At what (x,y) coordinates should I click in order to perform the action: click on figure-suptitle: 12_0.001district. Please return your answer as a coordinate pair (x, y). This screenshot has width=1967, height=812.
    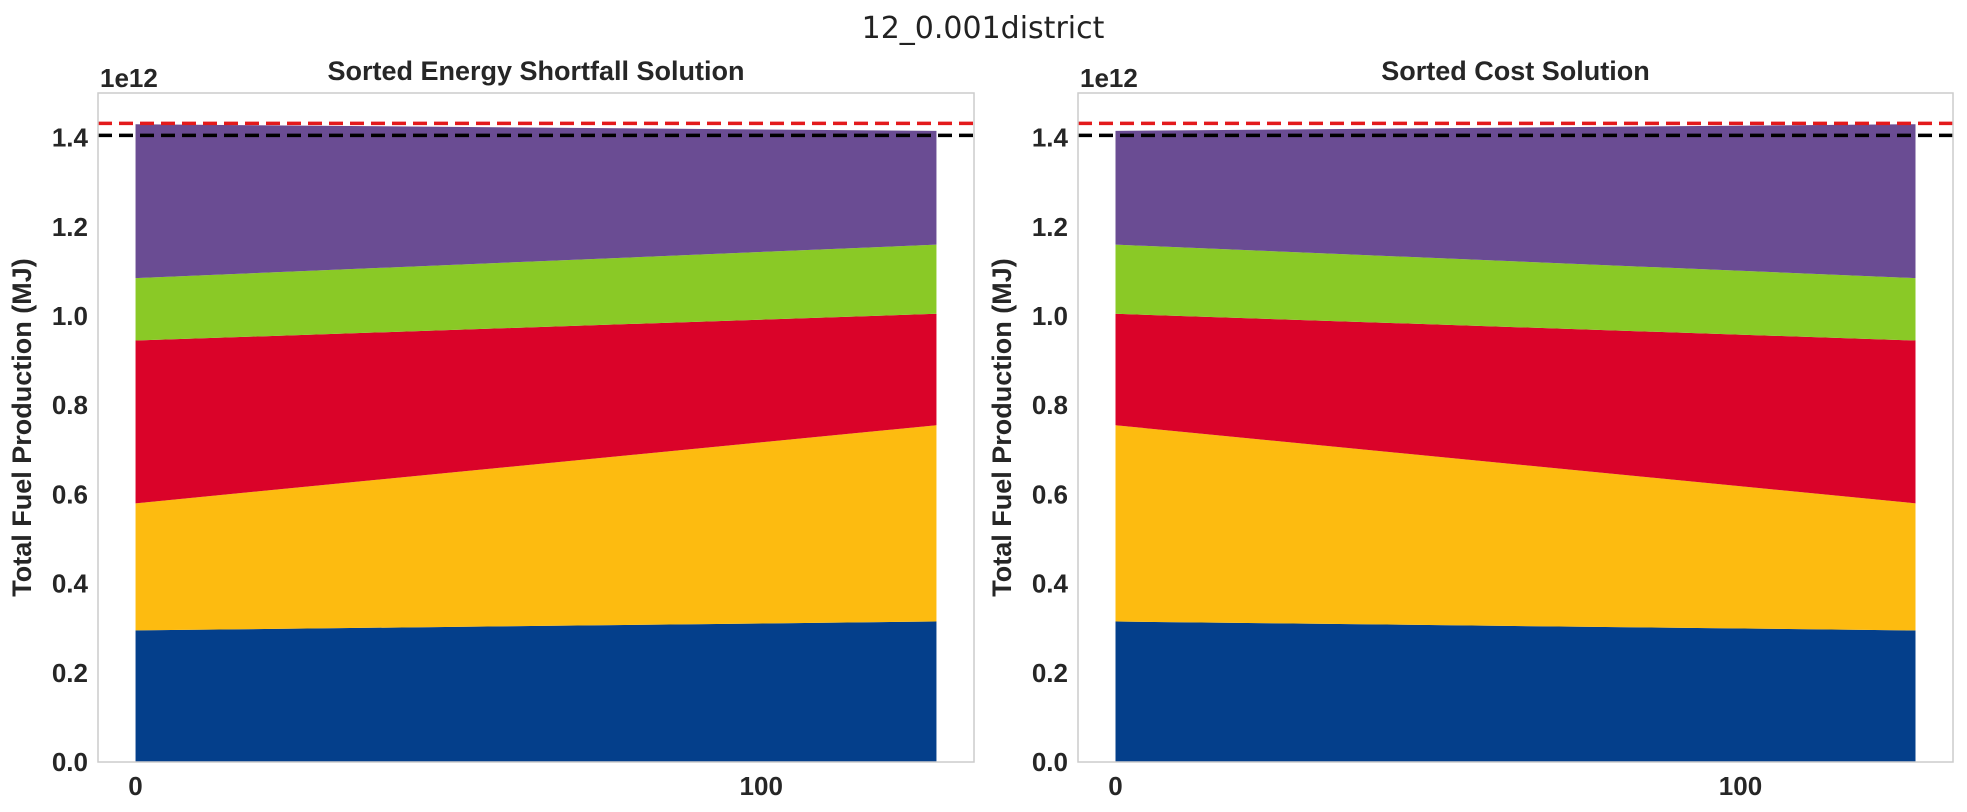
    Looking at the image, I should click on (983, 28).